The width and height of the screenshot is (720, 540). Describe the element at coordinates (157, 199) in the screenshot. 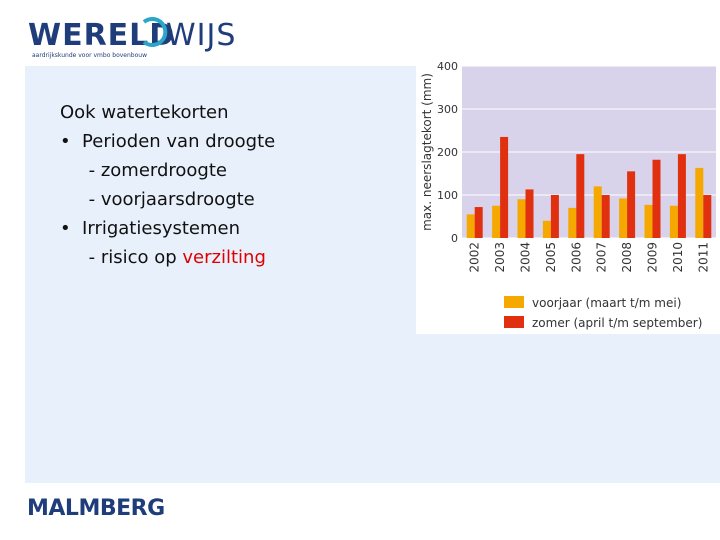

I see `slide-line: - voorjaarsdroogte` at that location.